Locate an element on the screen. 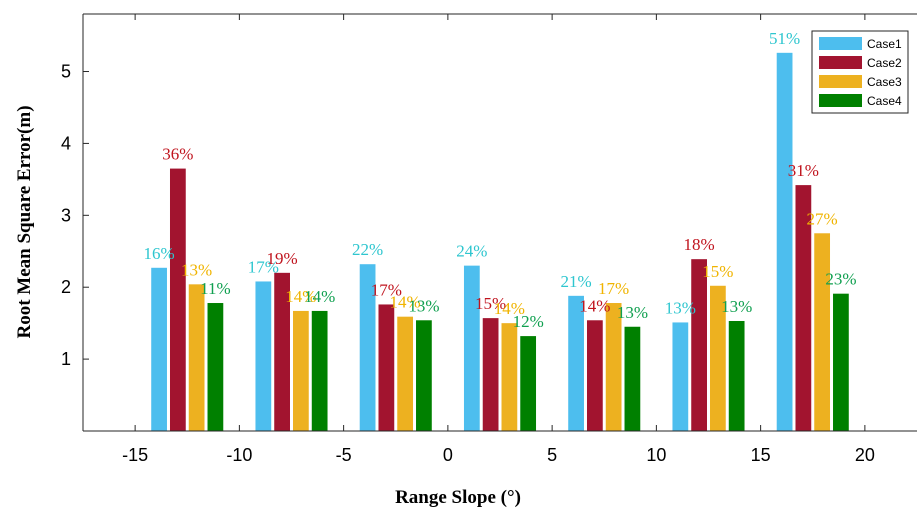 This screenshot has height=511, width=918. y-tick-label: 5 is located at coordinates (66, 72).